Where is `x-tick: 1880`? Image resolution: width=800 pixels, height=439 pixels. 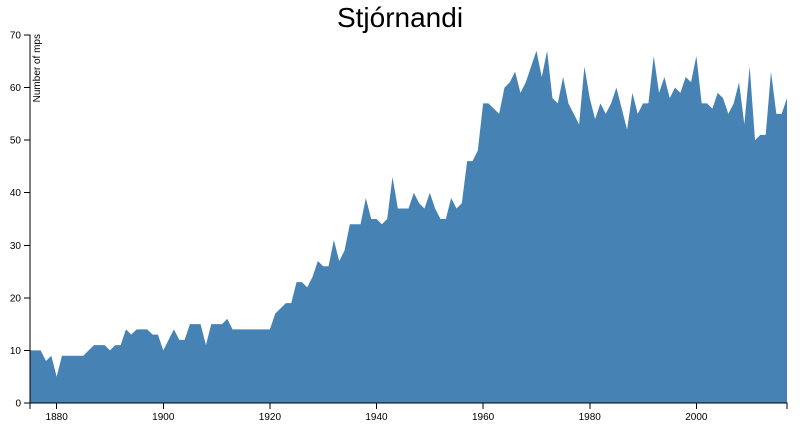
x-tick: 1880 is located at coordinates (57, 413).